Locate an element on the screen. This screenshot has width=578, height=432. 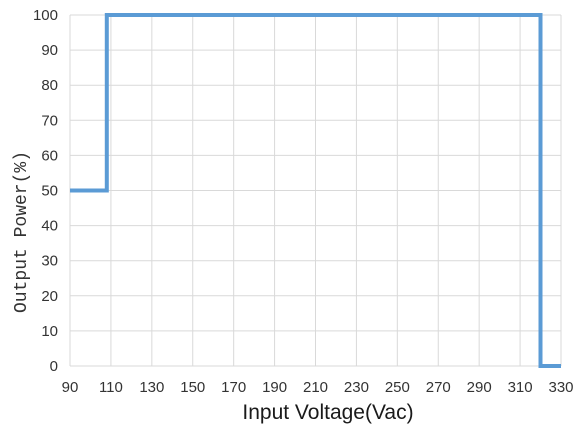
y-tick-label: 60 is located at coordinates (49, 155).